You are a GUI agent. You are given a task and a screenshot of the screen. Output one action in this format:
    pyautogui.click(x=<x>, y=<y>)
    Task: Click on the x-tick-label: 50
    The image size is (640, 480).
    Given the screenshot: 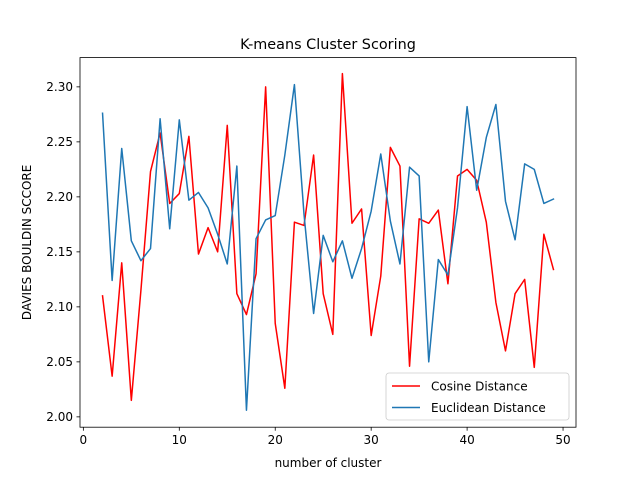 What is the action you would take?
    pyautogui.click(x=562, y=440)
    